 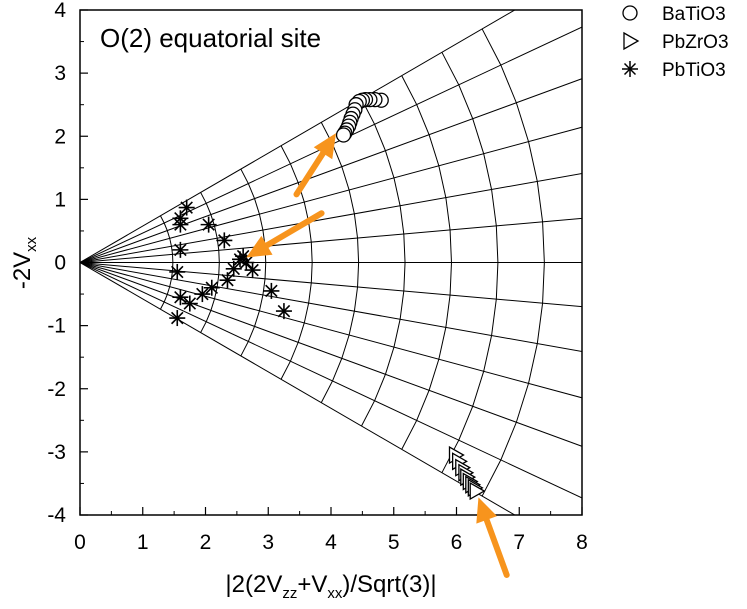 I want to click on x-tick-label: 2, so click(x=206, y=542).